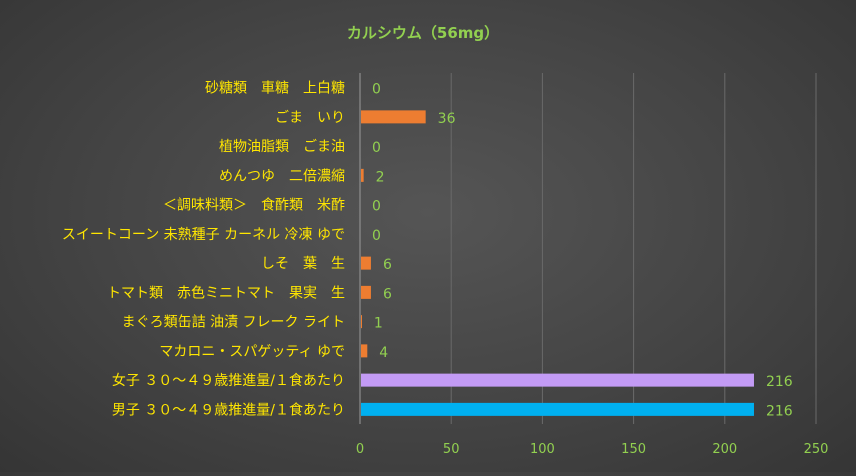  Describe the element at coordinates (360, 449) in the screenshot. I see `x-tick-label: 0` at that location.